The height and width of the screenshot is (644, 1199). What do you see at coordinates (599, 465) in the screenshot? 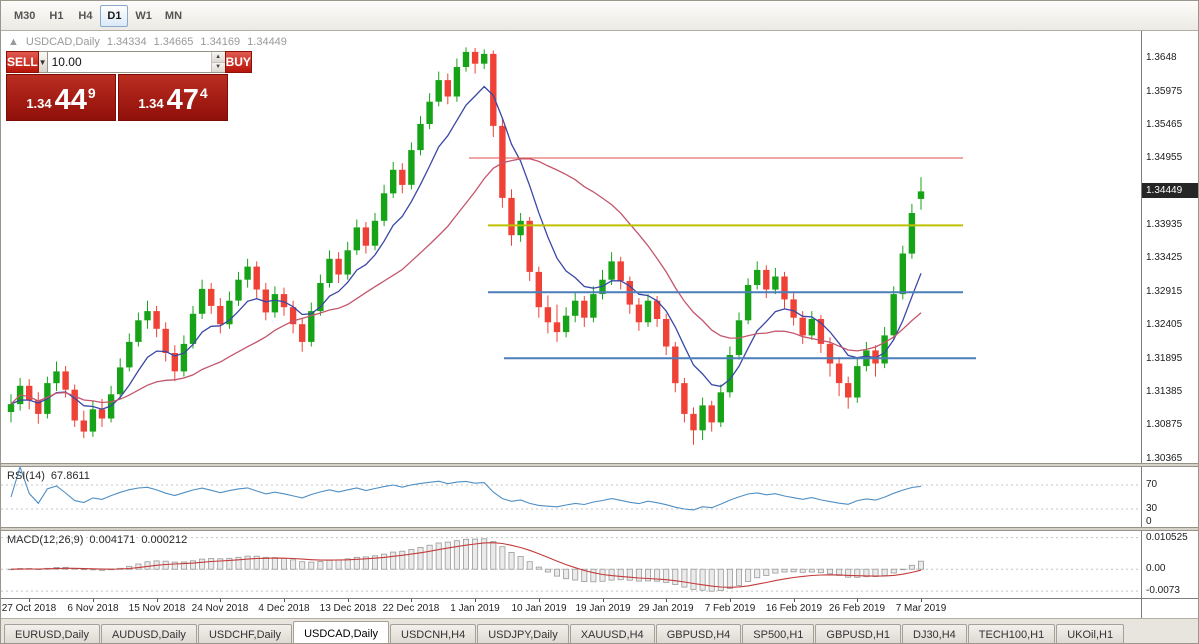
I see `pane-splitter-rsi` at bounding box center [599, 465].